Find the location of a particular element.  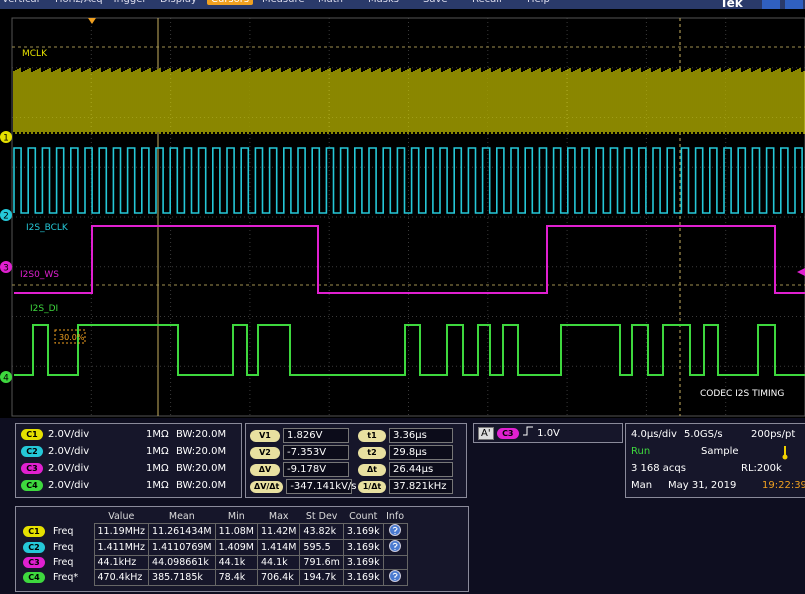

info-cell is located at coordinates (395, 547).